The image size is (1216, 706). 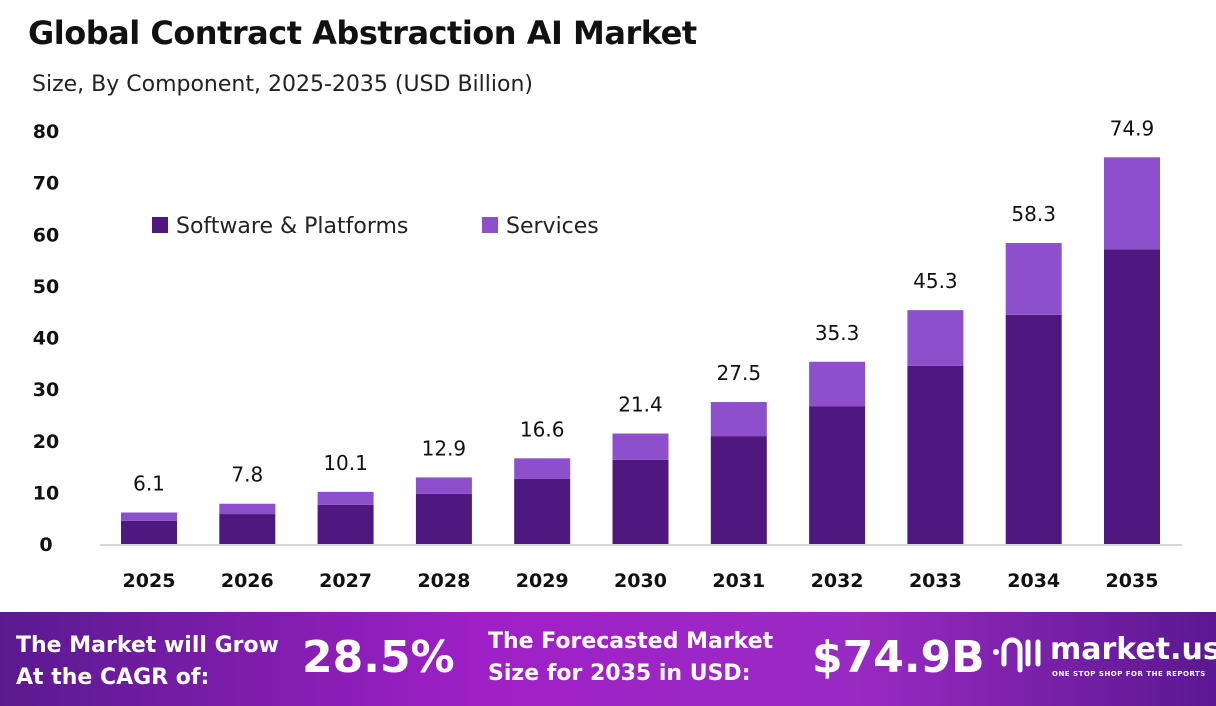 I want to click on cagr-label-line1: The Market will Grow, so click(x=147, y=645).